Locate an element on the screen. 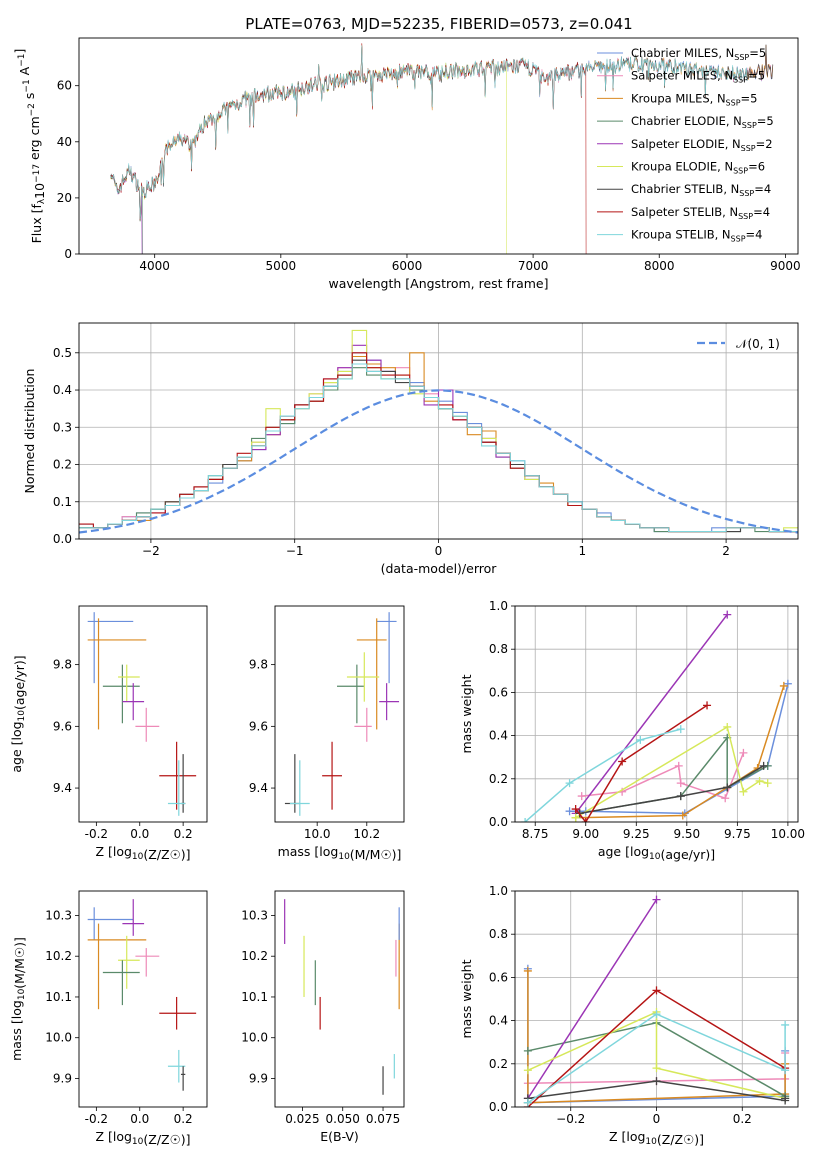 The height and width of the screenshot is (1170, 819). x-axis-label: Z [log10(Z/Z☉)] is located at coordinates (142, 853).